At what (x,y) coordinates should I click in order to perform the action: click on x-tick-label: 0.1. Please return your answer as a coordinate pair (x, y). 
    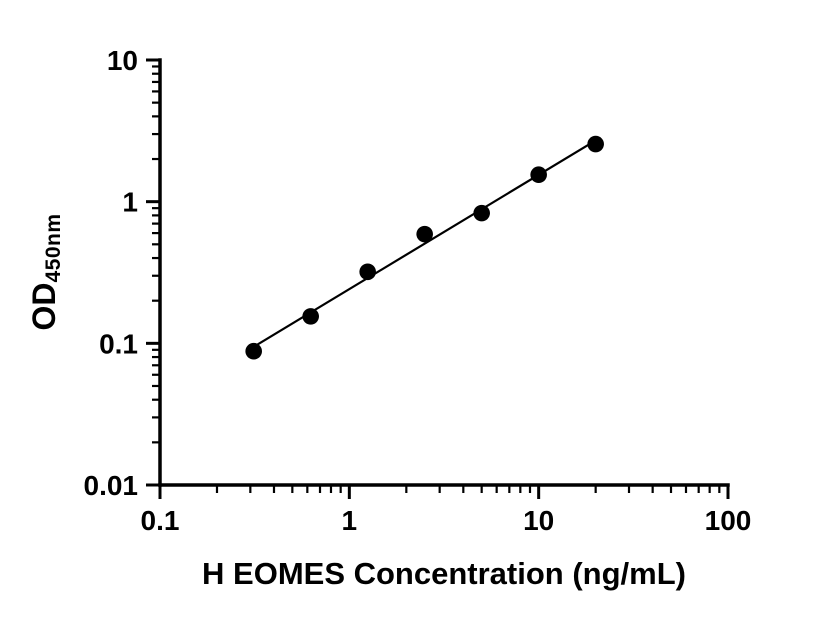
    Looking at the image, I should click on (160, 520).